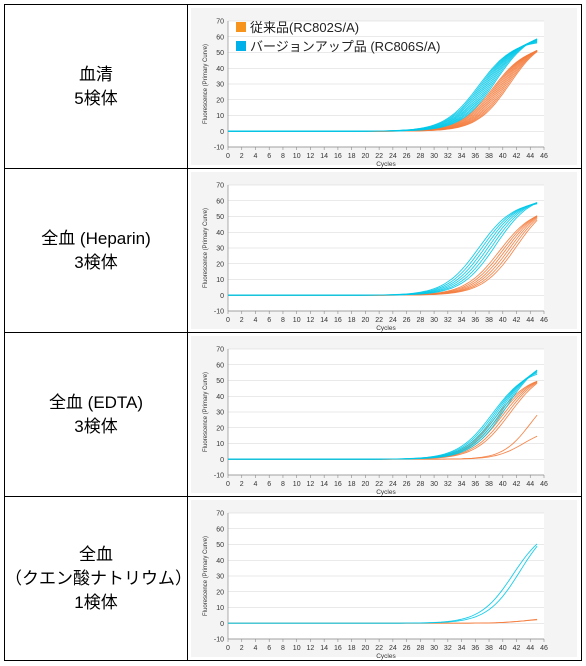  Describe the element at coordinates (407, 648) in the screenshot. I see `x-tick-label: 26` at that location.